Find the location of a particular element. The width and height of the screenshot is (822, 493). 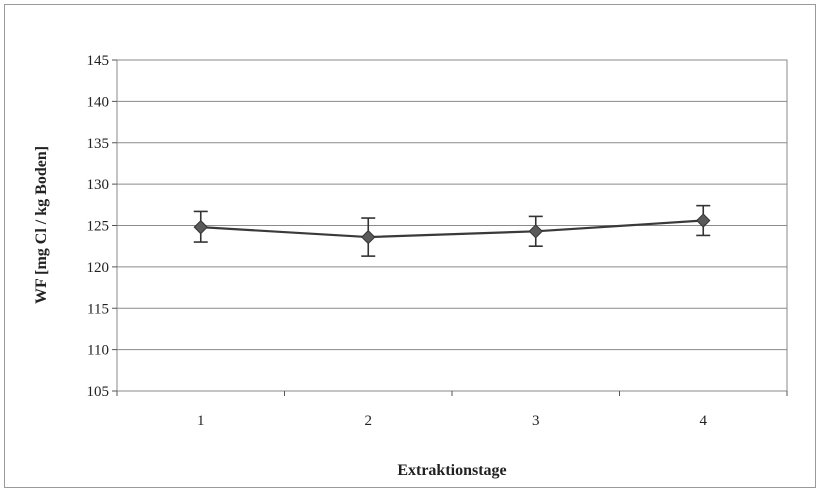

series-line is located at coordinates (452, 229).